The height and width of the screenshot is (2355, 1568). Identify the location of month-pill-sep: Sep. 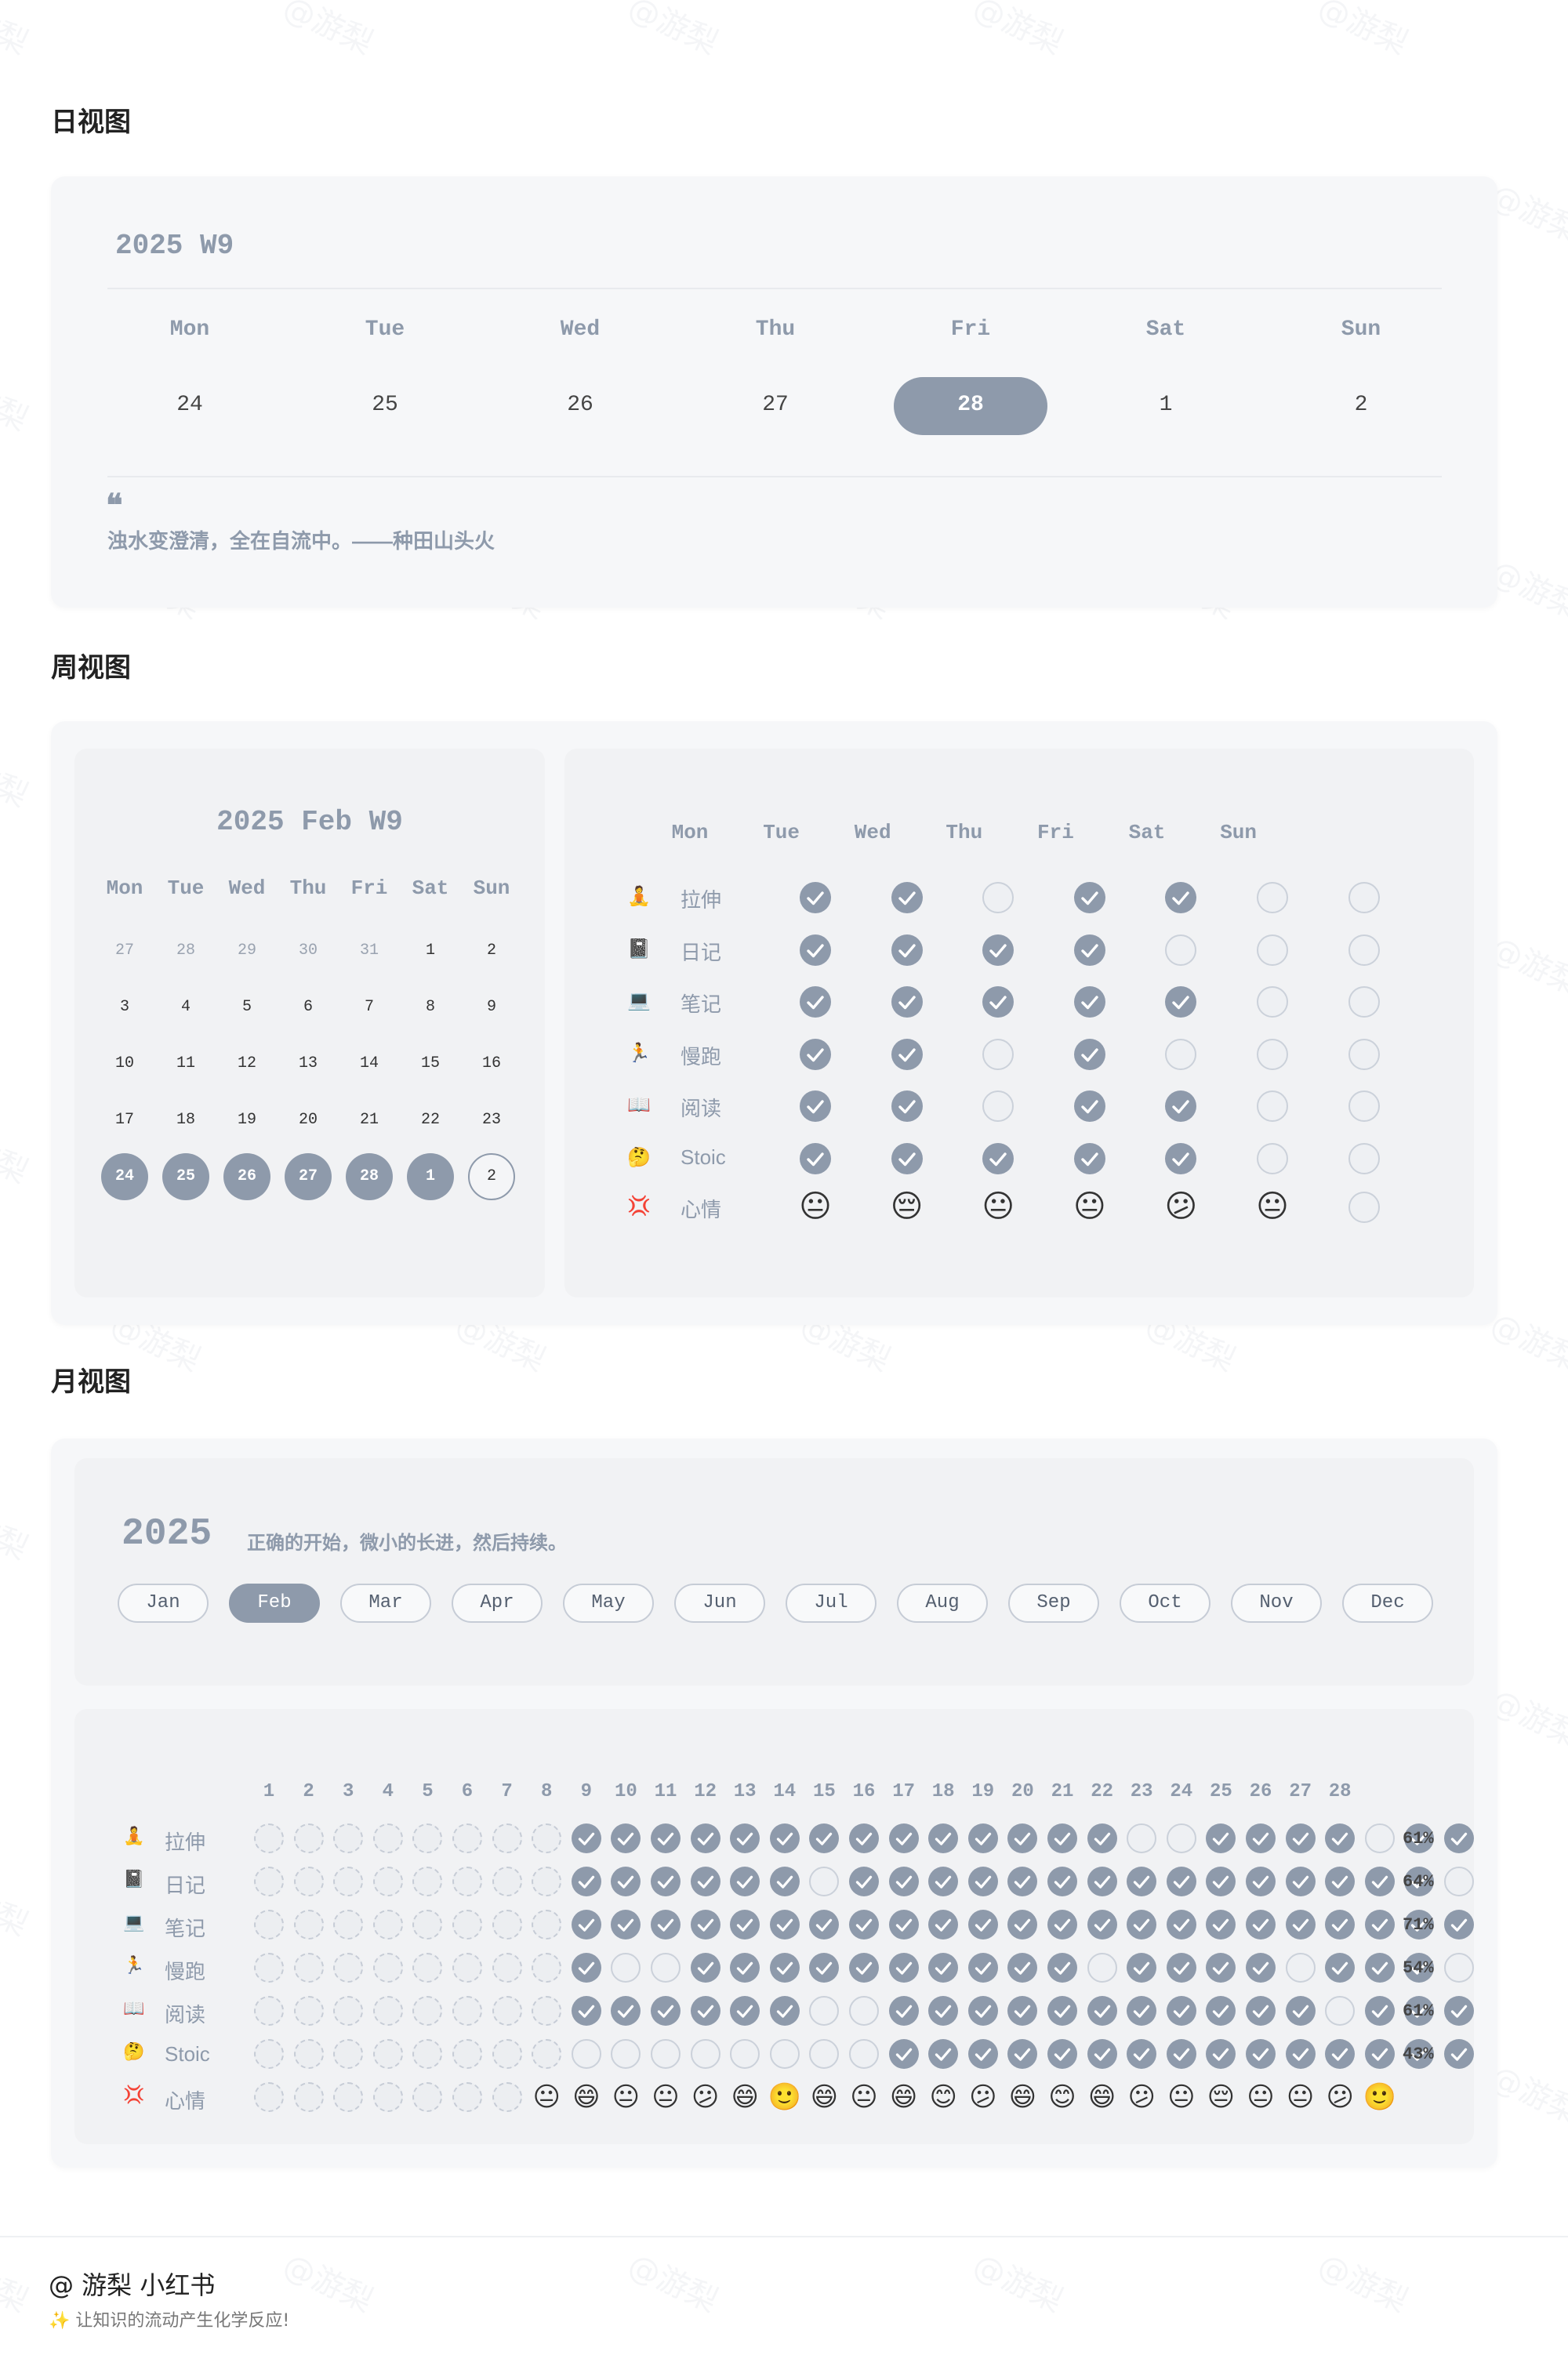
(1053, 1603).